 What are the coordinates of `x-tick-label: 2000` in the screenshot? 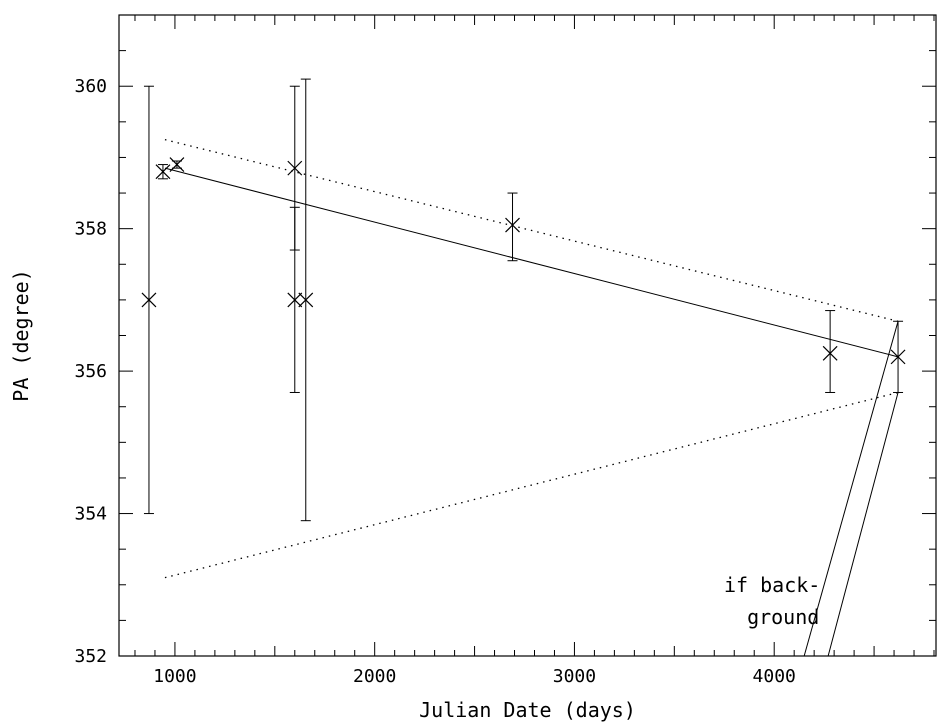 It's located at (374, 676).